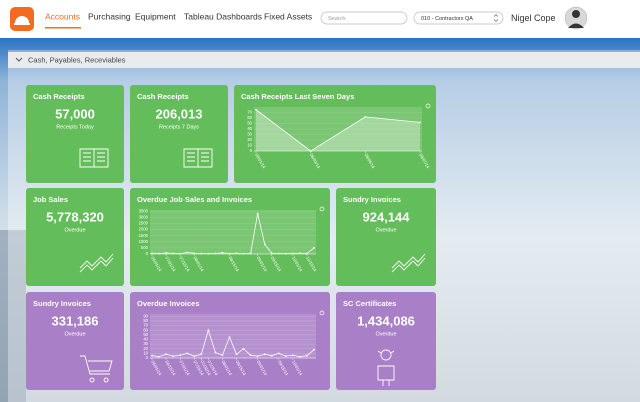 This screenshot has width=640, height=402. Describe the element at coordinates (145, 247) in the screenshot. I see `y-tick-label: 500` at that location.